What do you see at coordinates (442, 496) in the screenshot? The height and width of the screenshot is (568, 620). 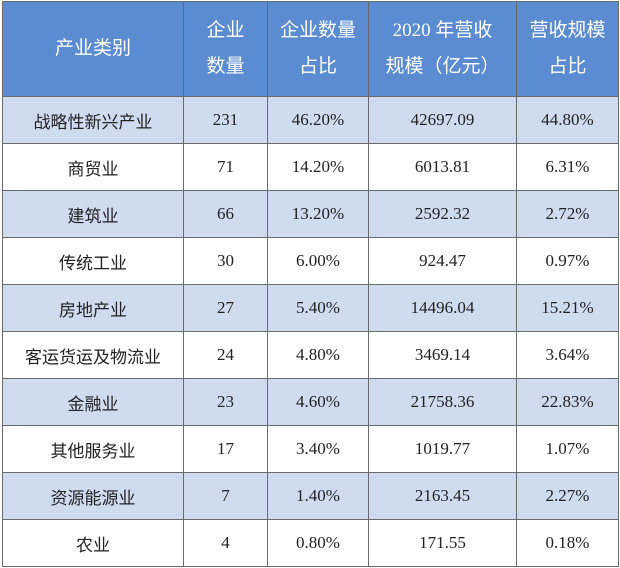 I see `table-cell: 2163.45` at bounding box center [442, 496].